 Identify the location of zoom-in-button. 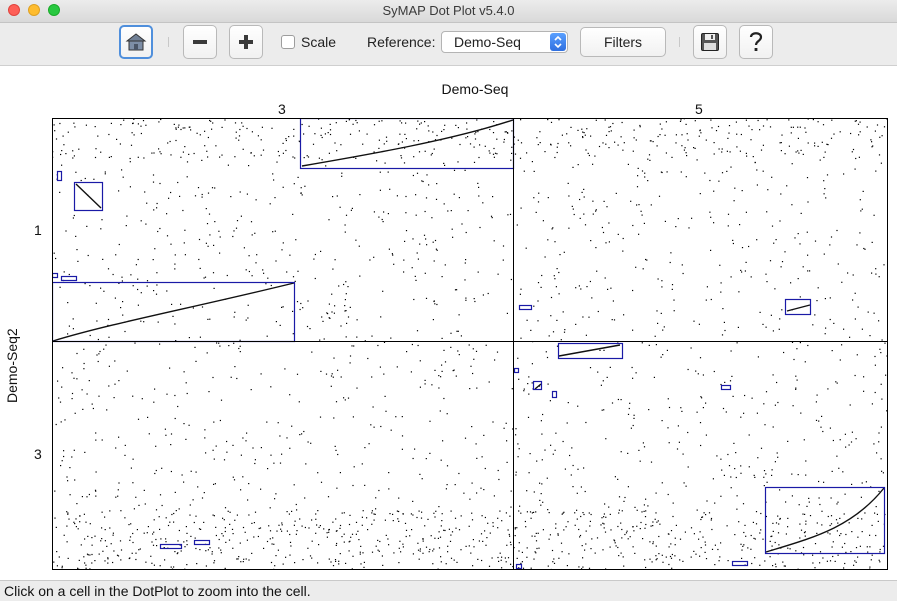
(246, 42).